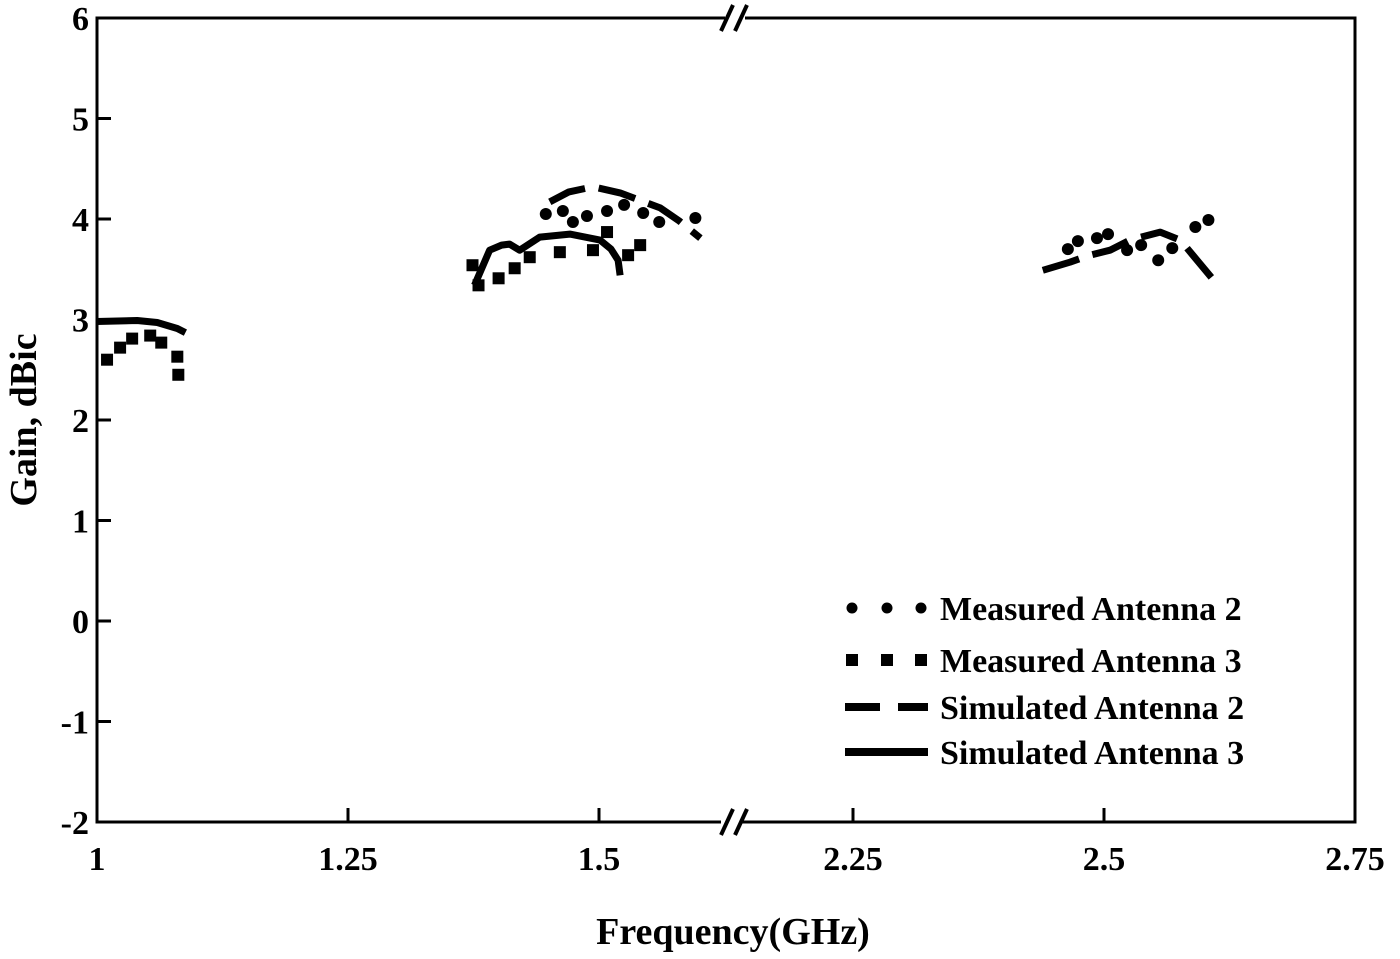 The width and height of the screenshot is (1400, 959). What do you see at coordinates (24, 419) in the screenshot?
I see `y-axis-label: Gain, dBic` at bounding box center [24, 419].